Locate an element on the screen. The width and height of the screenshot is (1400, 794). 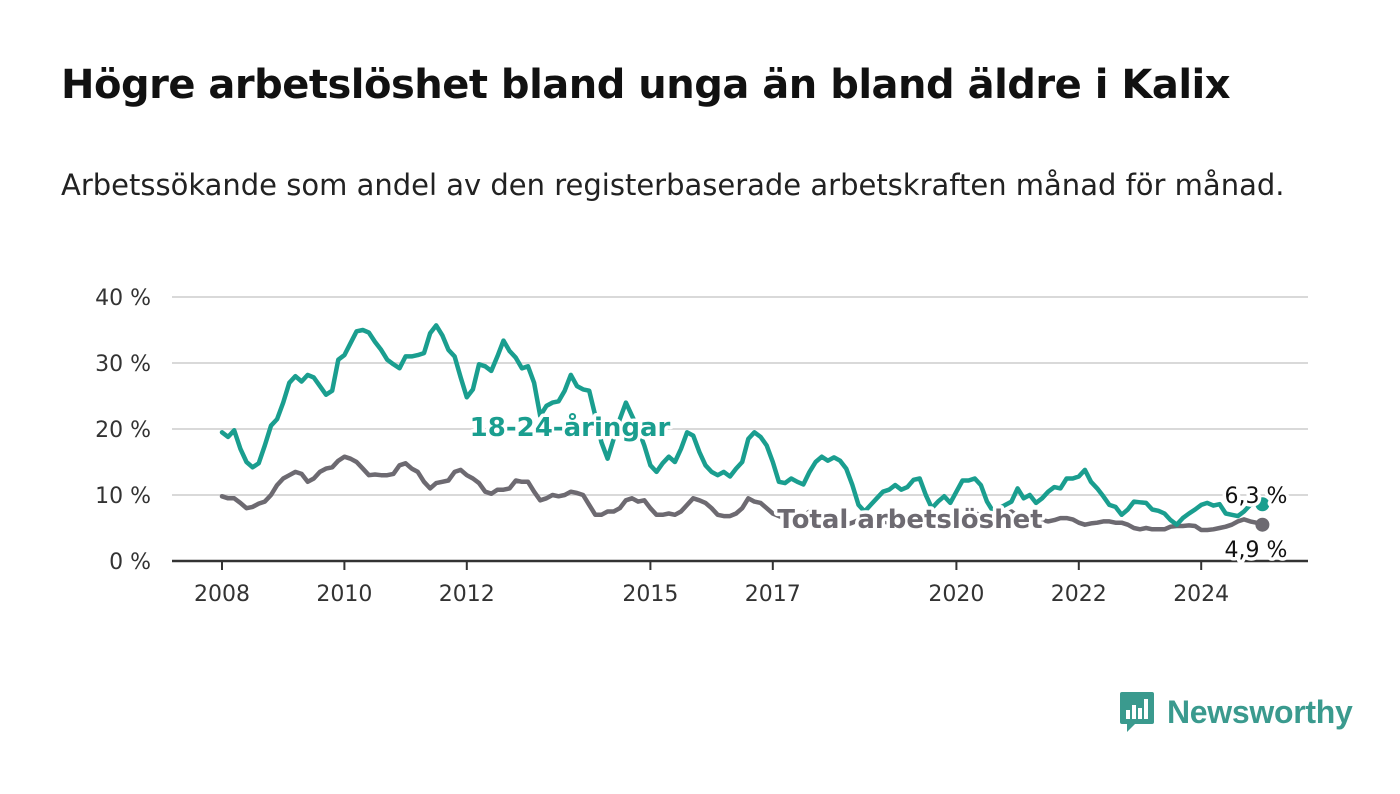
bar-chart-icon is located at coordinates (1137, 712).